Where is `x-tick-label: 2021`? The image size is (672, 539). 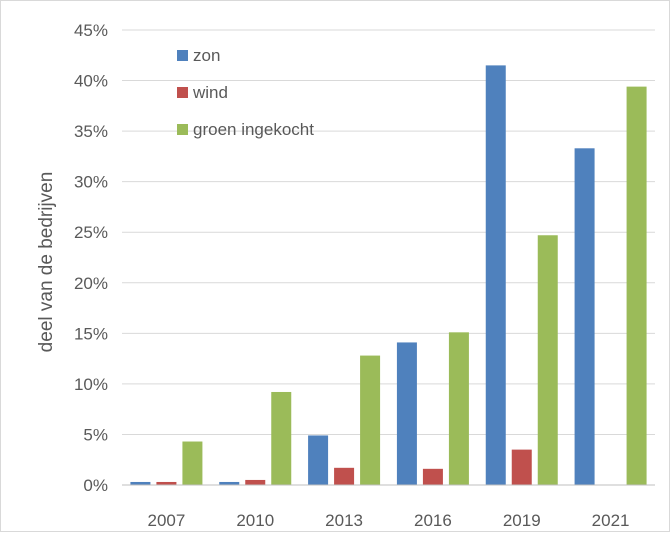
x-tick-label: 2021 is located at coordinates (611, 520).